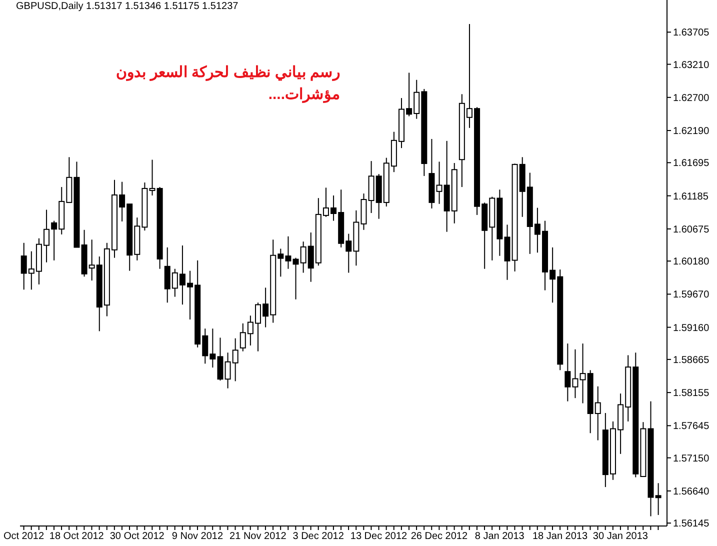 The image size is (717, 546). Describe the element at coordinates (691, 295) in the screenshot. I see `y-tick-label: 1.59670` at that location.